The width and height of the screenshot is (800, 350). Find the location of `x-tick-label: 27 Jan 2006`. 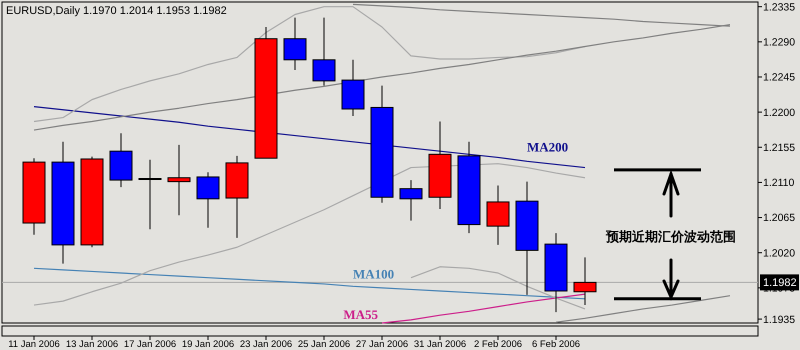

x-tick-label: 27 Jan 2006 is located at coordinates (382, 344).